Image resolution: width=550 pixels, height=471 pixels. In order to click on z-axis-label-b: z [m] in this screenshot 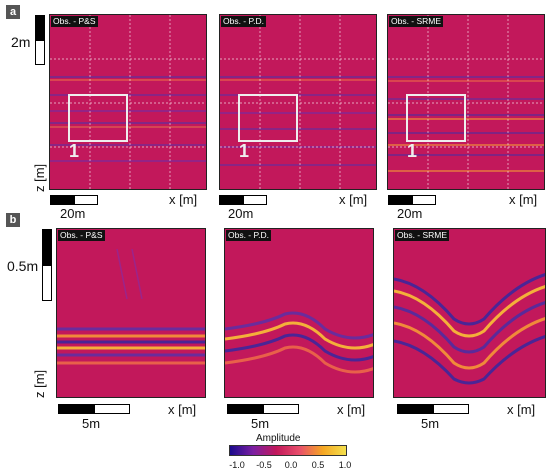, I will do `click(39, 383)`.